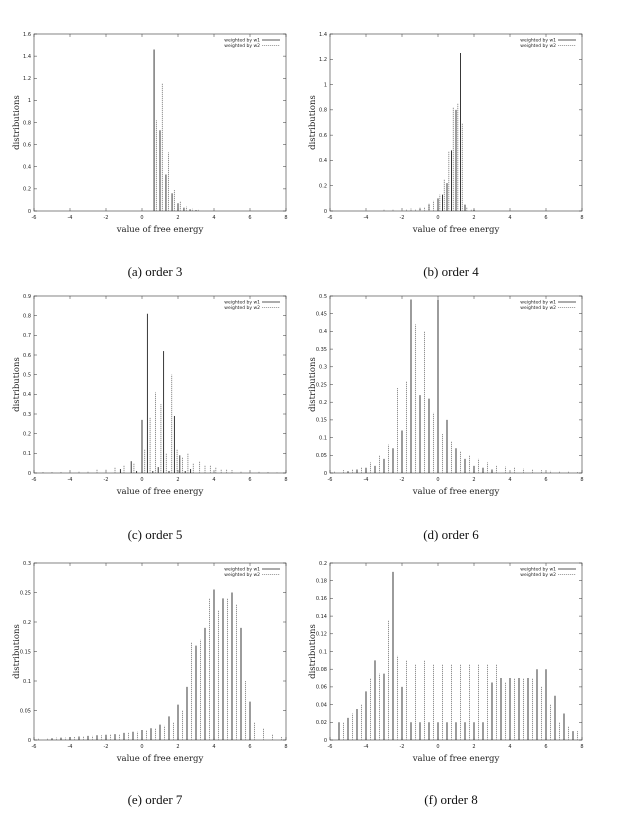 Image resolution: width=618 pixels, height=824 pixels. I want to click on y-tick-label: 0.14, so click(321, 617).